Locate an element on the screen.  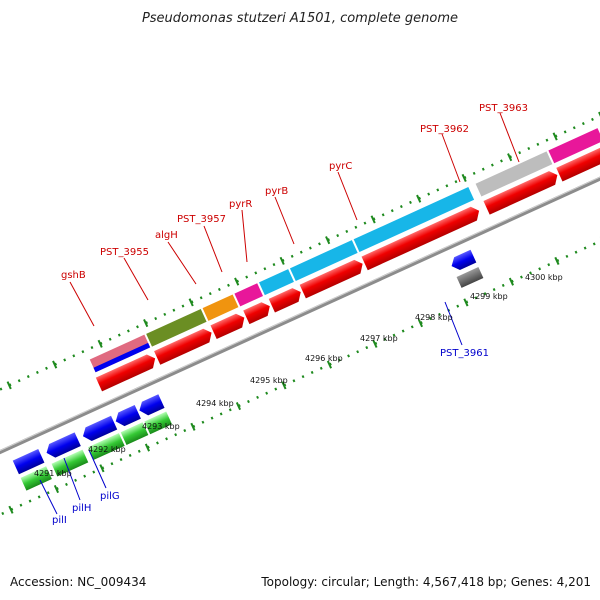
cds-arrow-pilI is located at coordinates (99, 429).